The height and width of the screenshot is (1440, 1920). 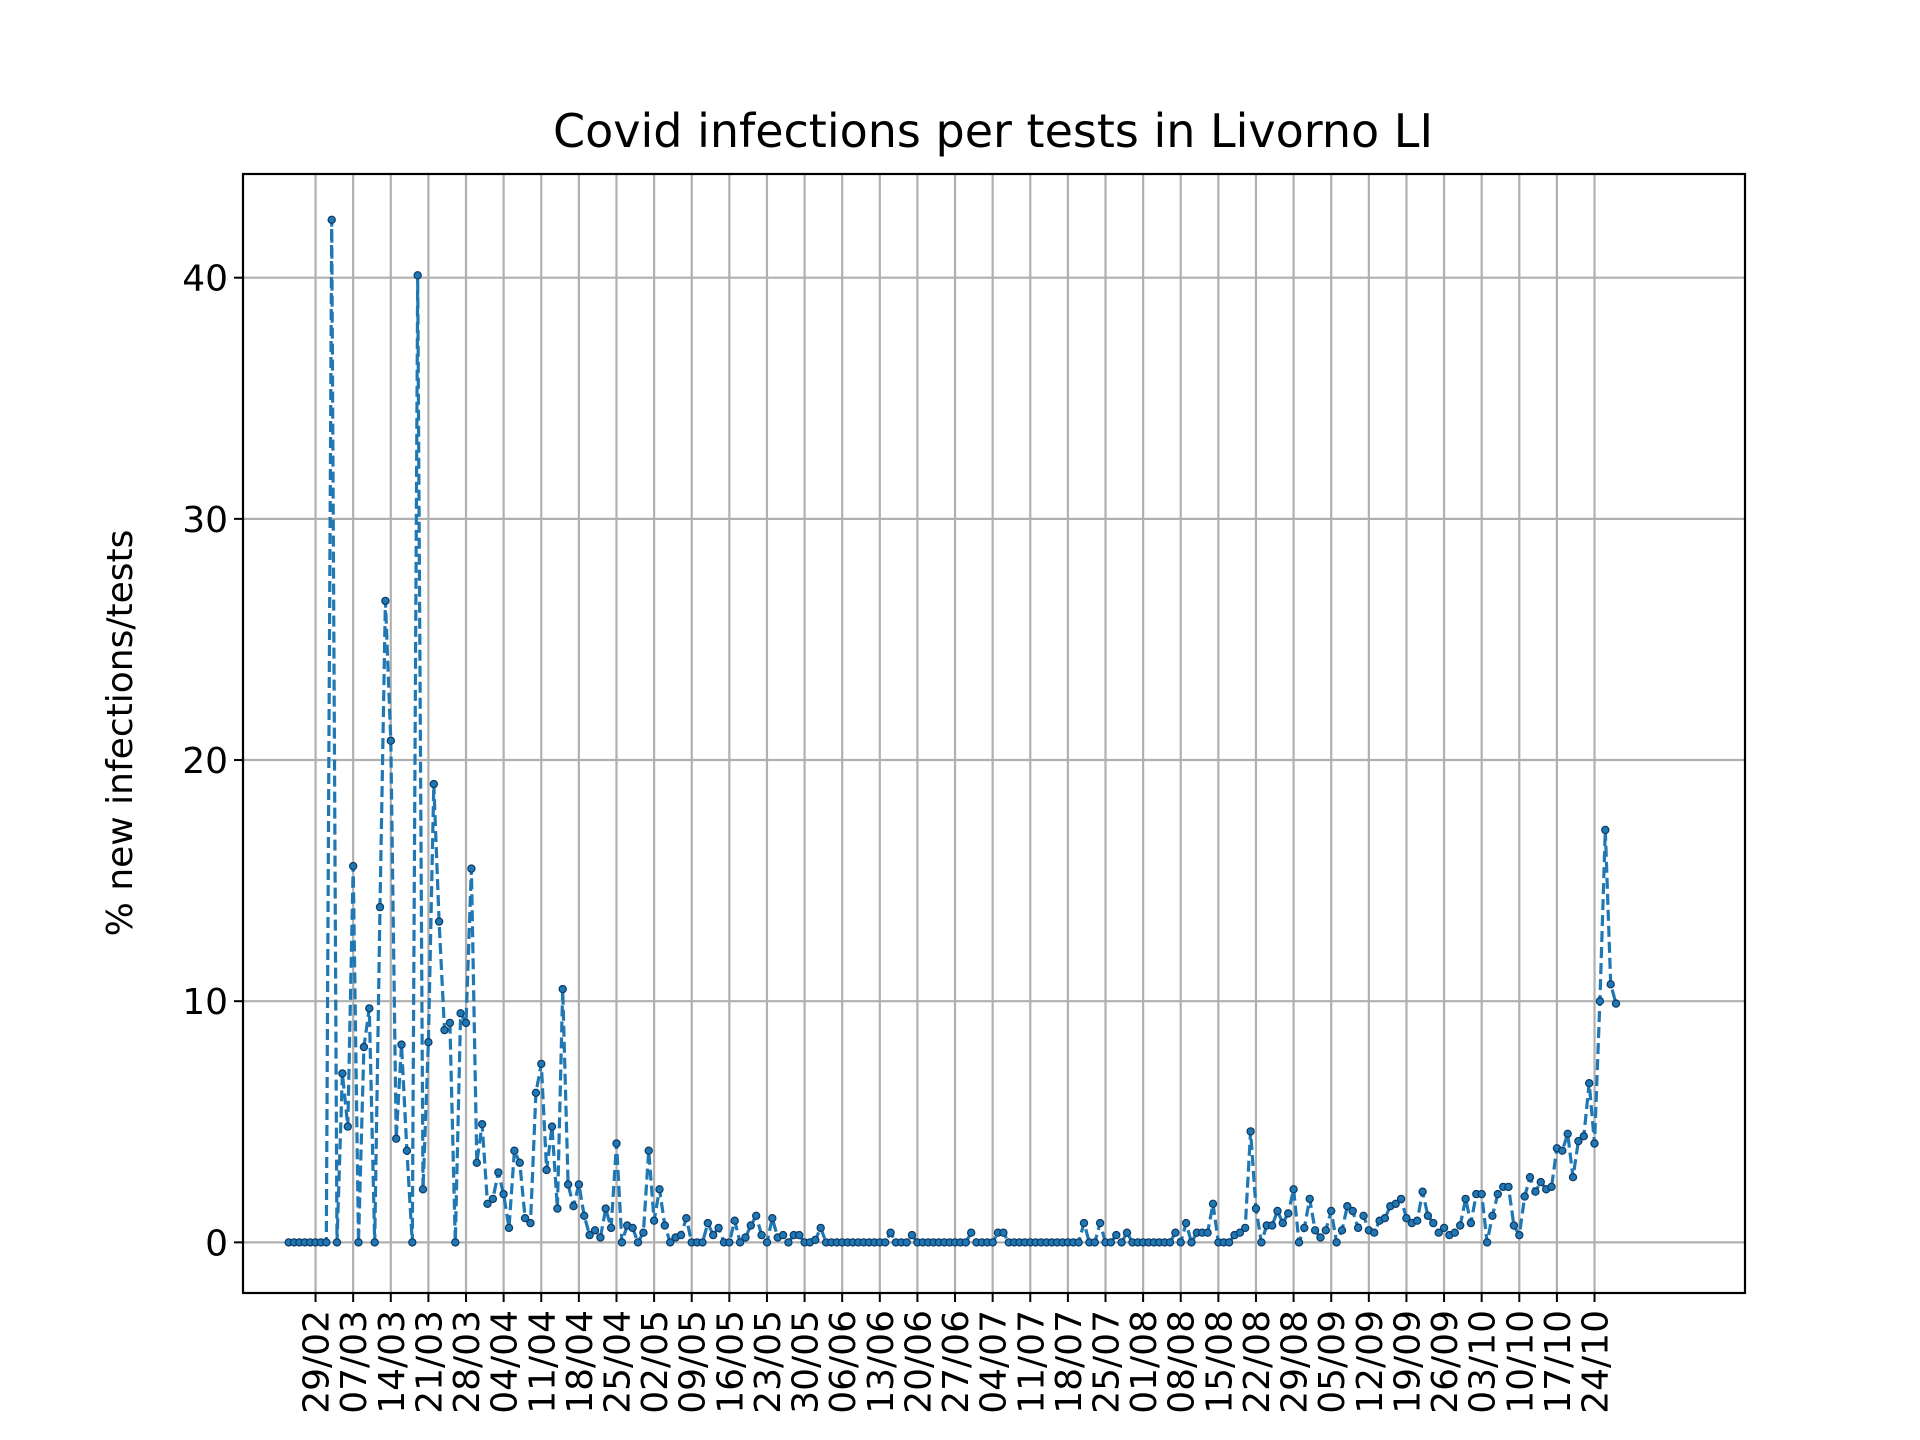 I want to click on x-tick-label: 25/04, so click(x=617, y=1362).